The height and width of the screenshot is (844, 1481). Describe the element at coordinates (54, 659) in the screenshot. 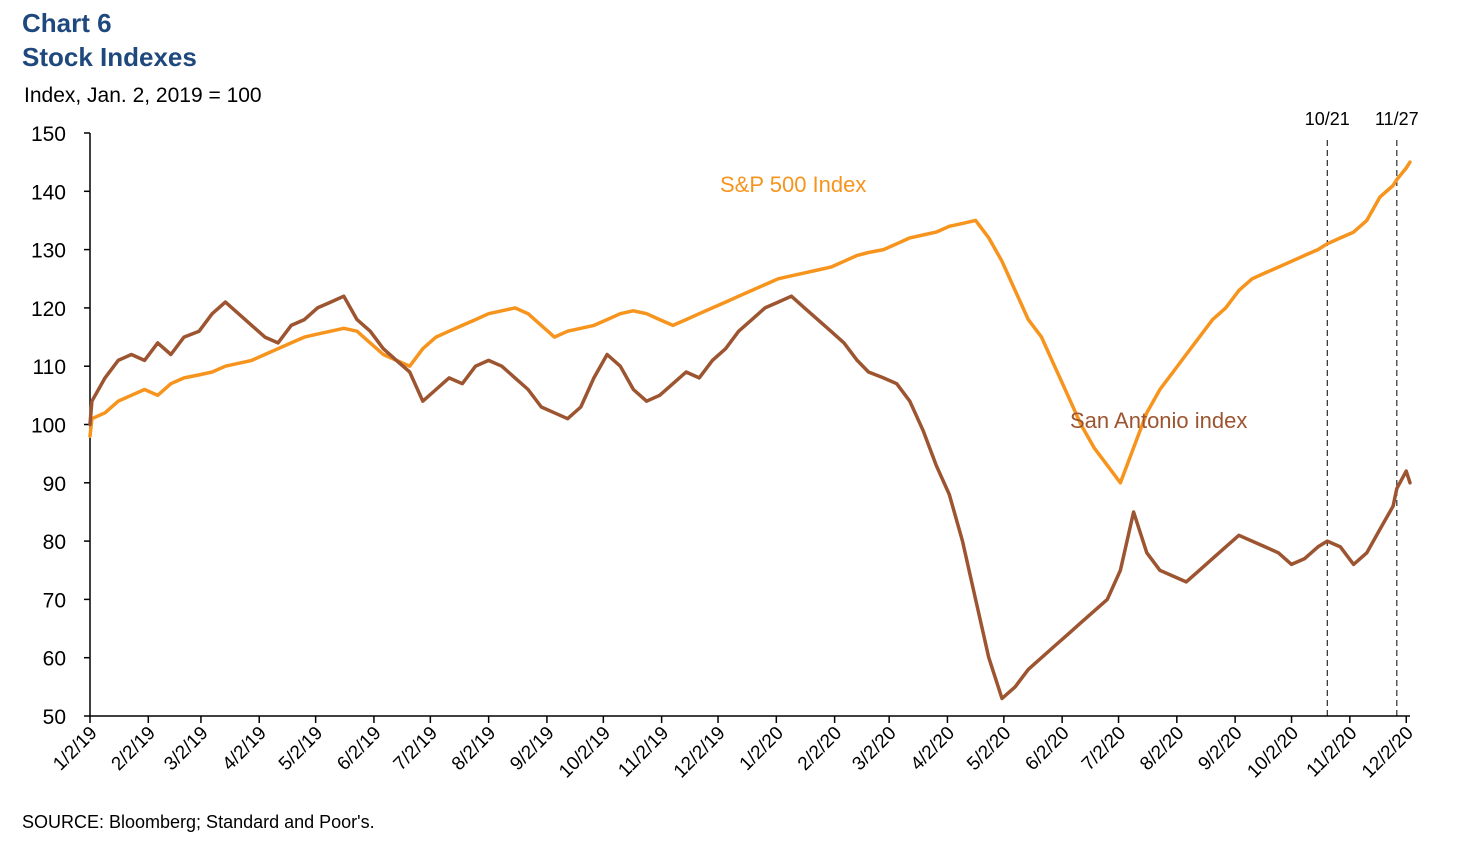

I see `y-tick-label: 60` at that location.